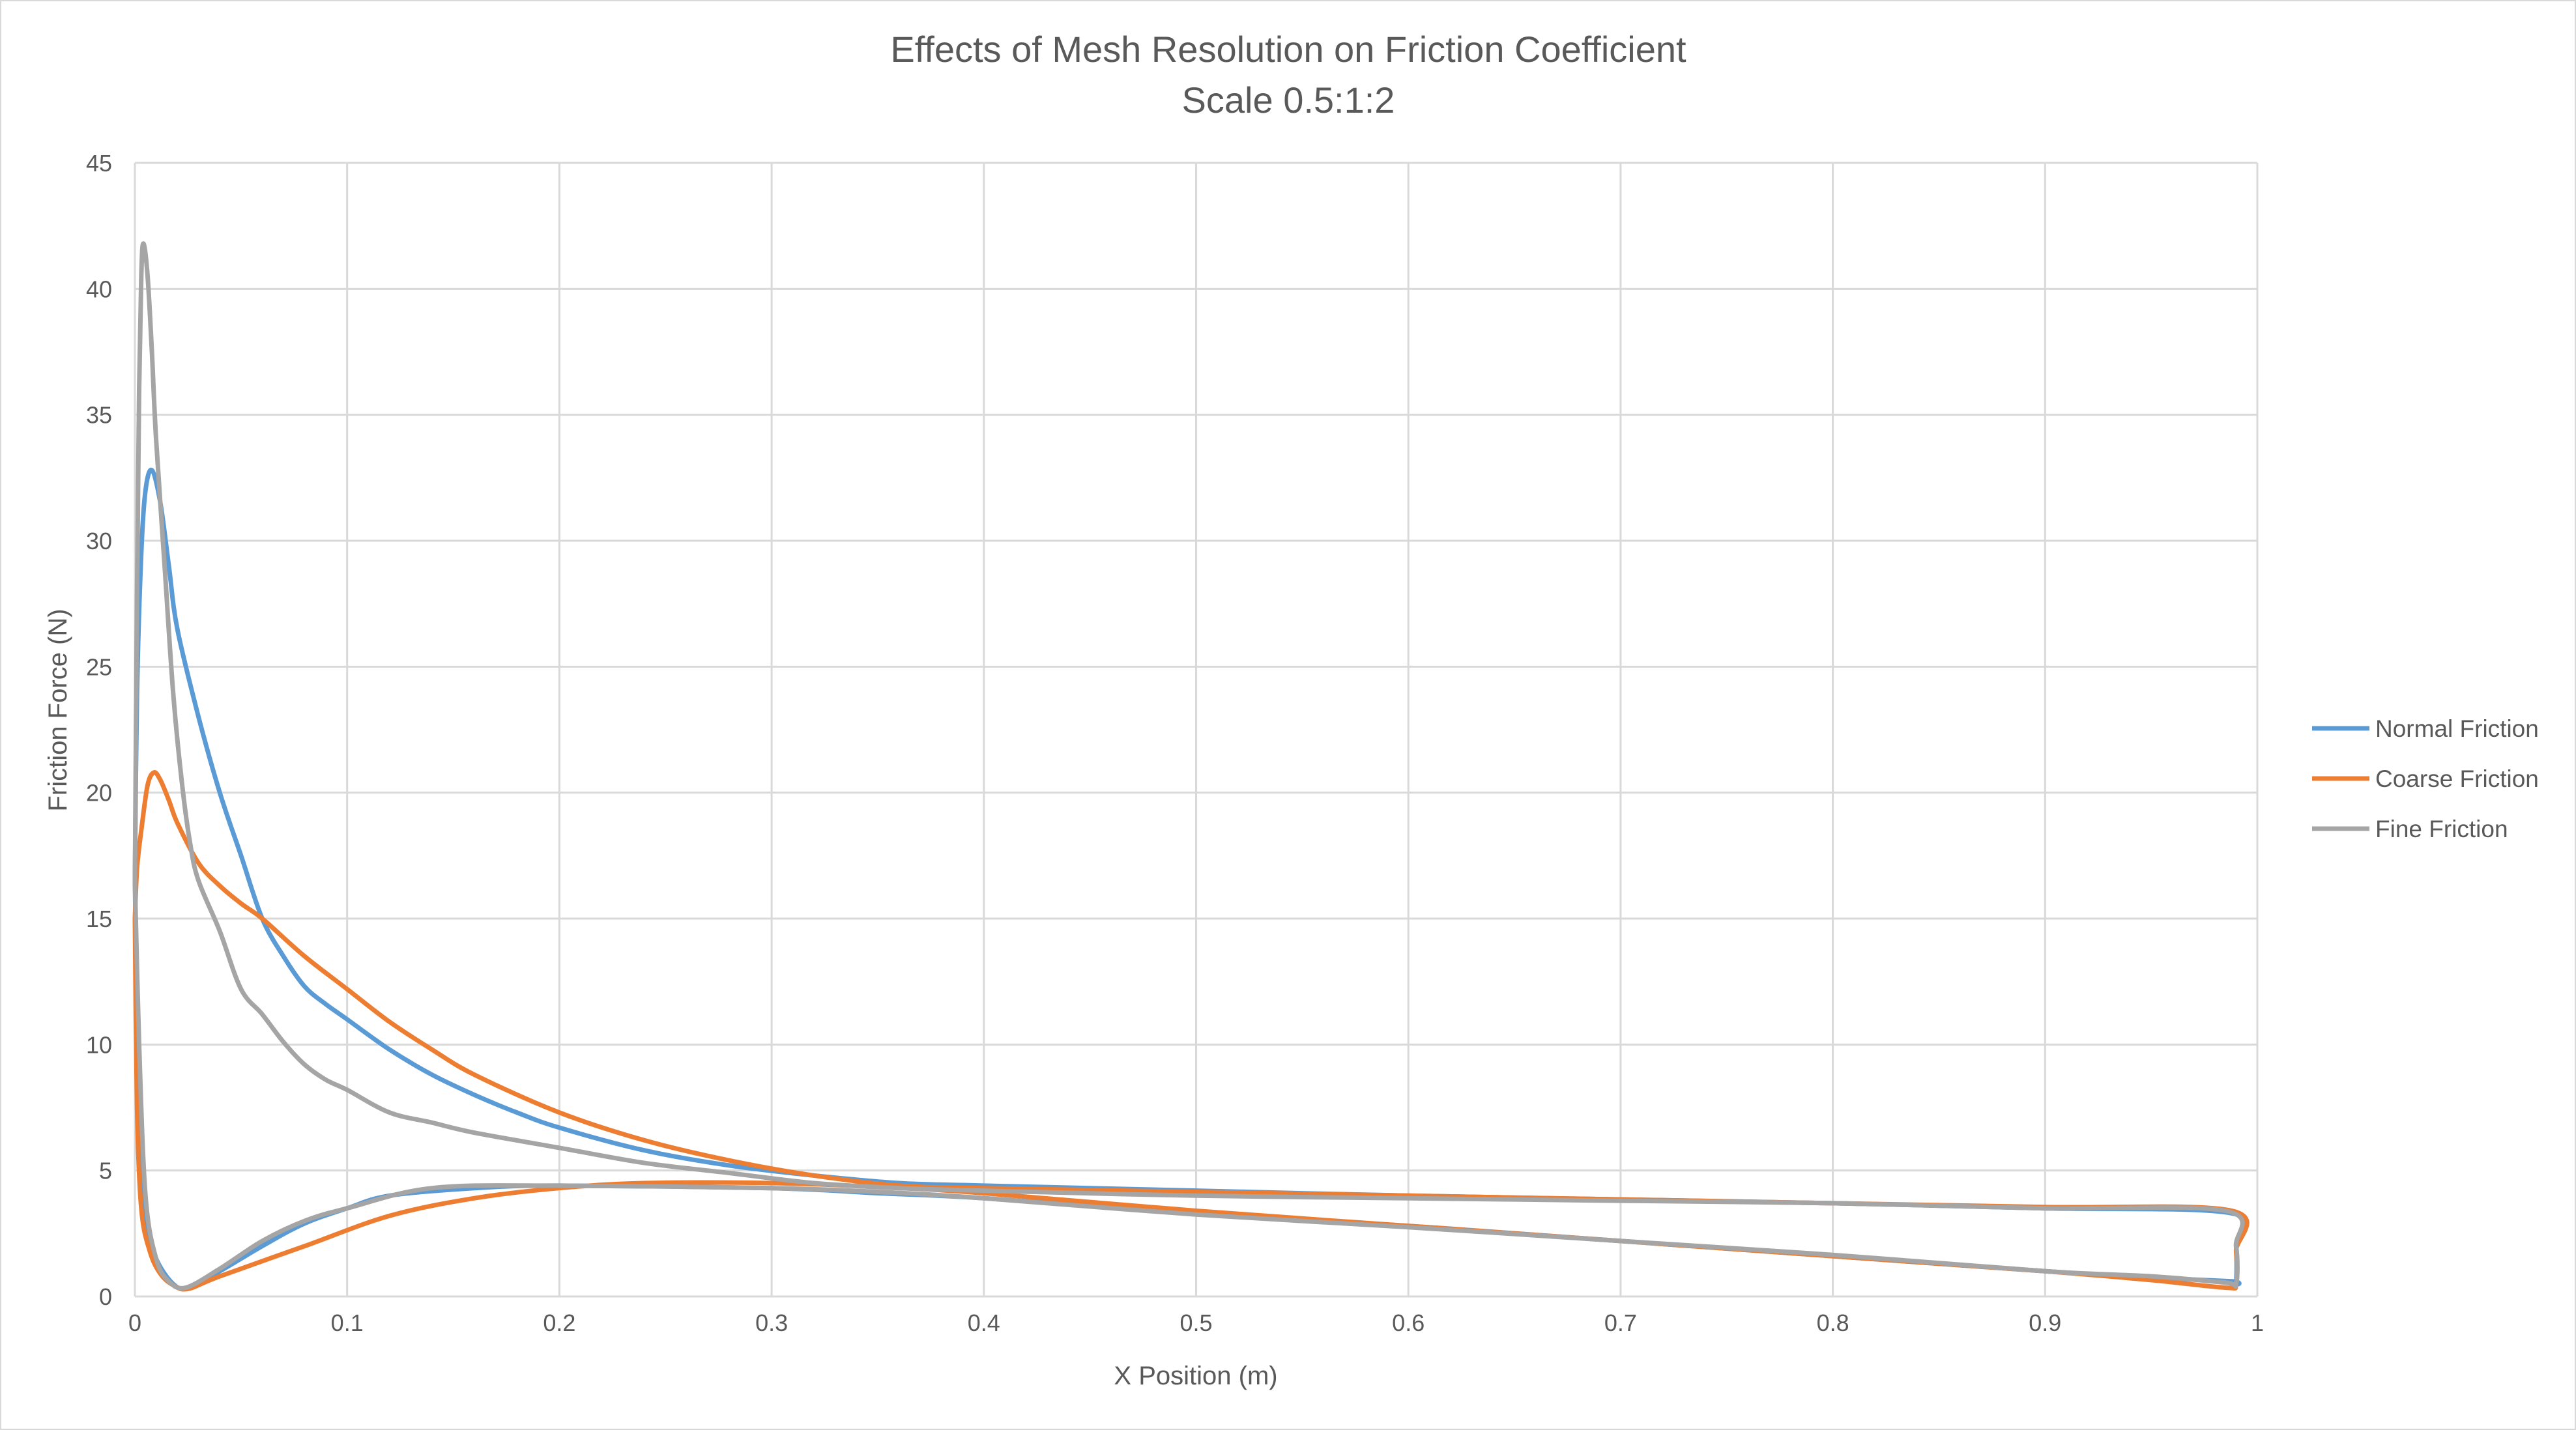 The width and height of the screenshot is (2576, 1430). I want to click on legend-label: Normal Friction, so click(2457, 728).